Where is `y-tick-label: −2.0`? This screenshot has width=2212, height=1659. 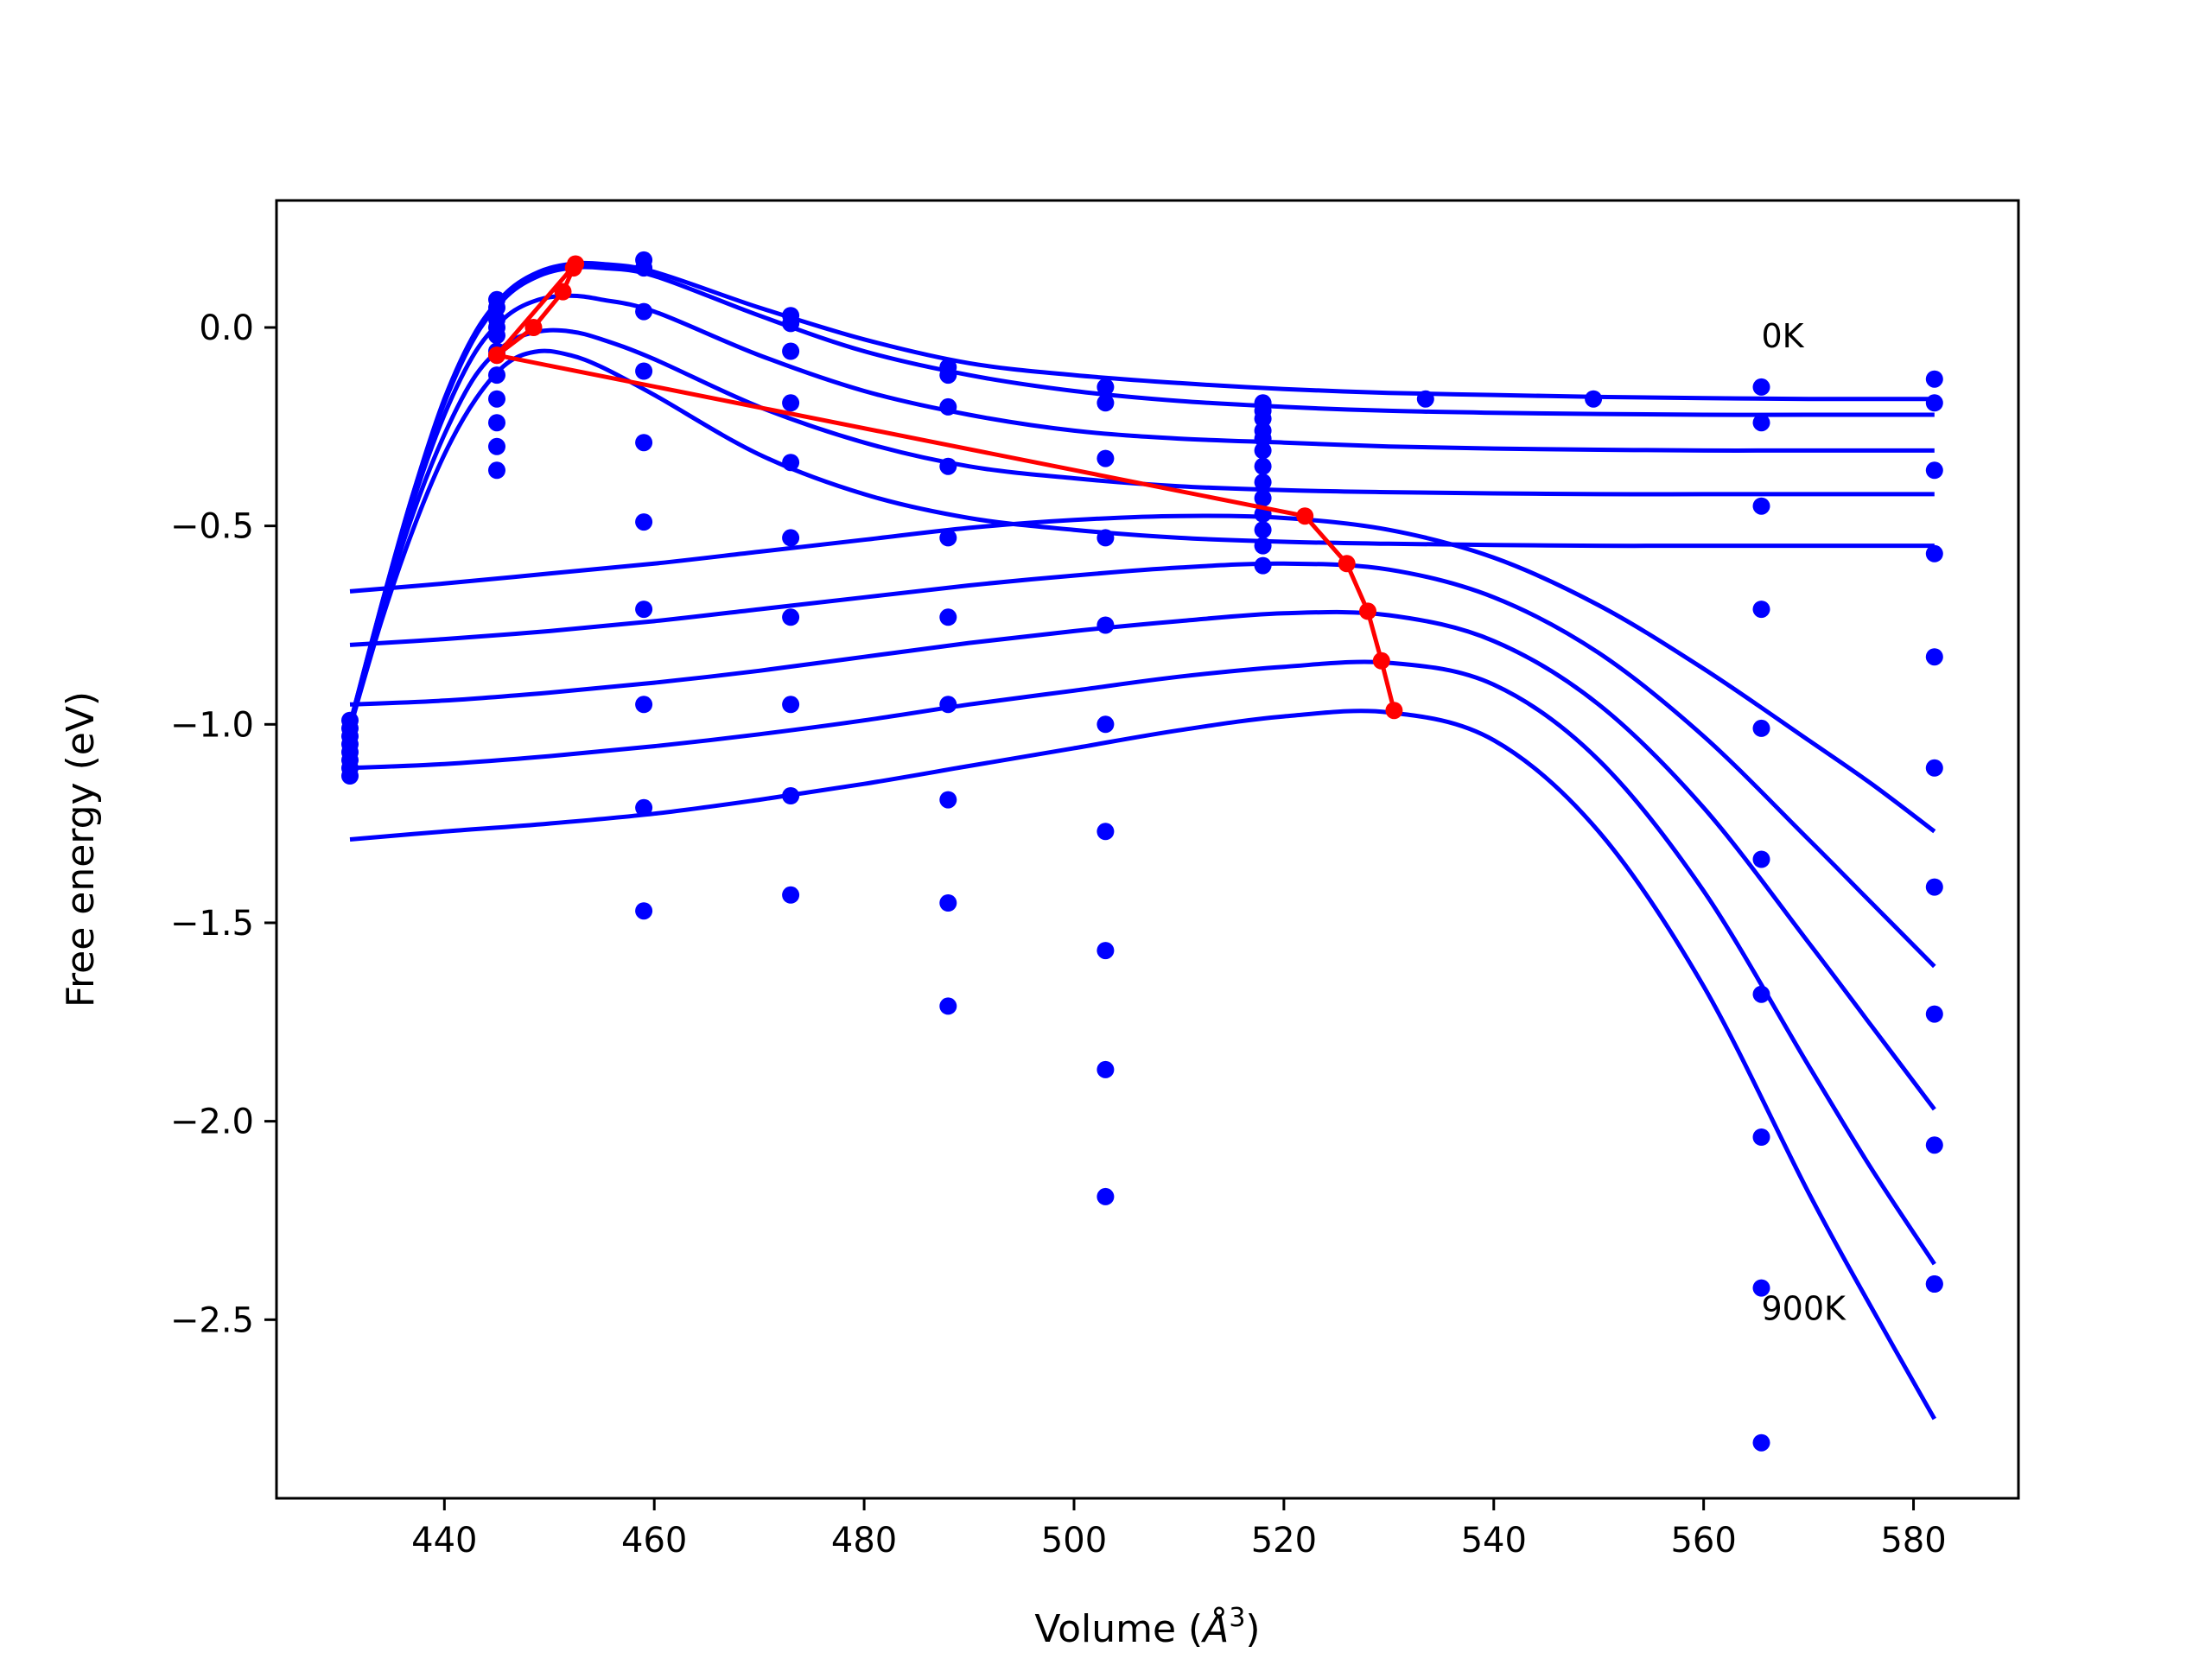 y-tick-label: −2.0 is located at coordinates (212, 1122).